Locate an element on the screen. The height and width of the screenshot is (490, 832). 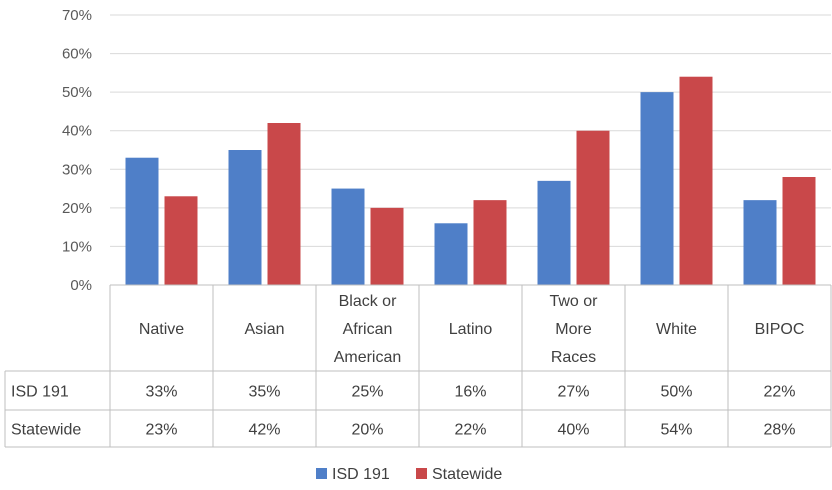
y-tick-label: 70% is located at coordinates (77, 15).